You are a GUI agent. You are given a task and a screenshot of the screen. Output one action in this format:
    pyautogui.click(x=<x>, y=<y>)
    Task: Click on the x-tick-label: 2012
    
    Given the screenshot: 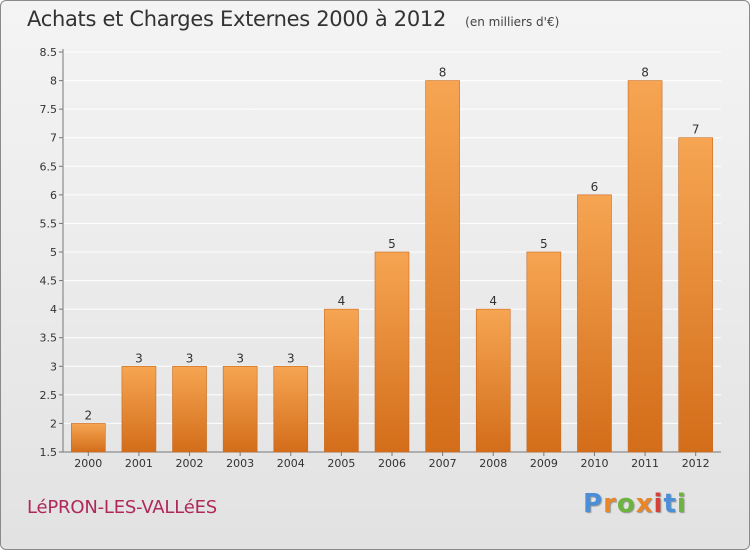 What is the action you would take?
    pyautogui.click(x=696, y=463)
    